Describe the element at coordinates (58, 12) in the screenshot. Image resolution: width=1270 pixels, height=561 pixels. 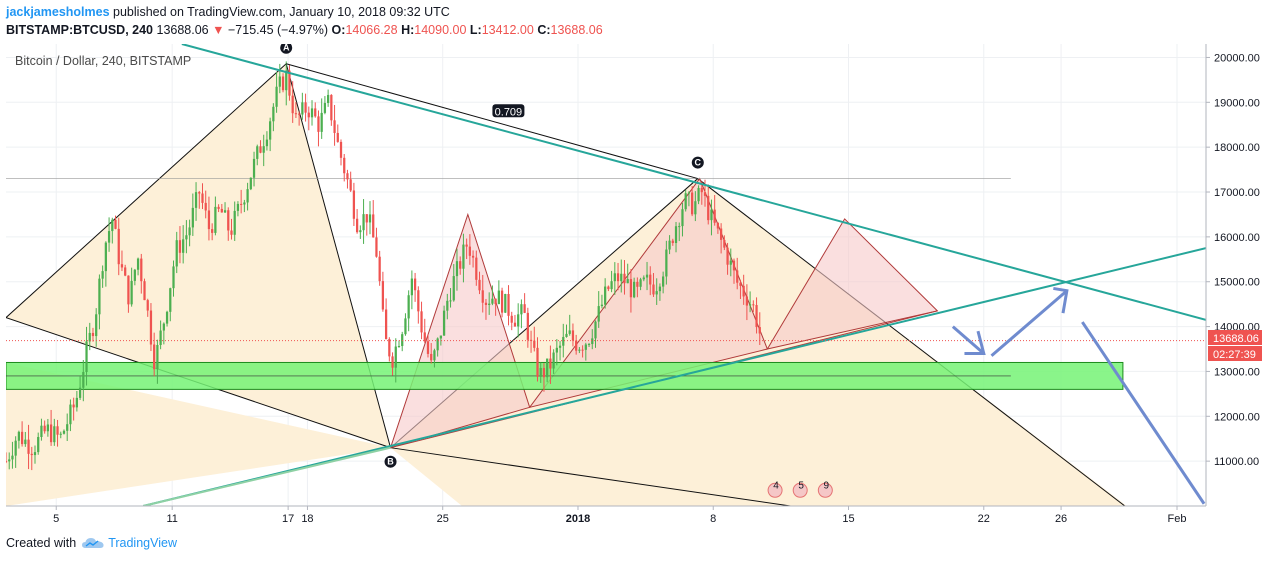
I see `author-link: jackjamesholmes` at that location.